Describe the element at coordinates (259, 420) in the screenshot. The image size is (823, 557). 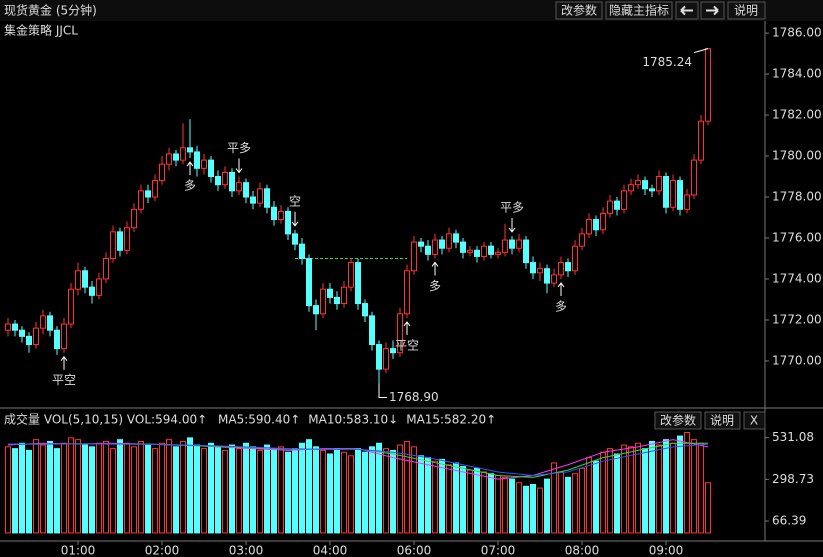
I see `legend-entry: MA5:590.40↑` at that location.